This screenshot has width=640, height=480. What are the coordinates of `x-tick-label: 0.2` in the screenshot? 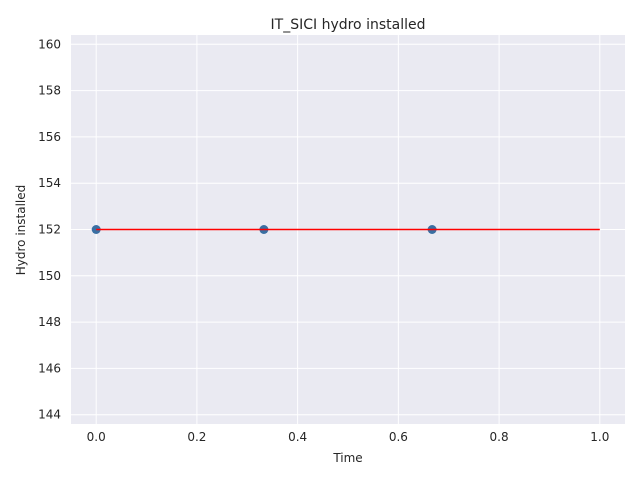 It's located at (196, 437).